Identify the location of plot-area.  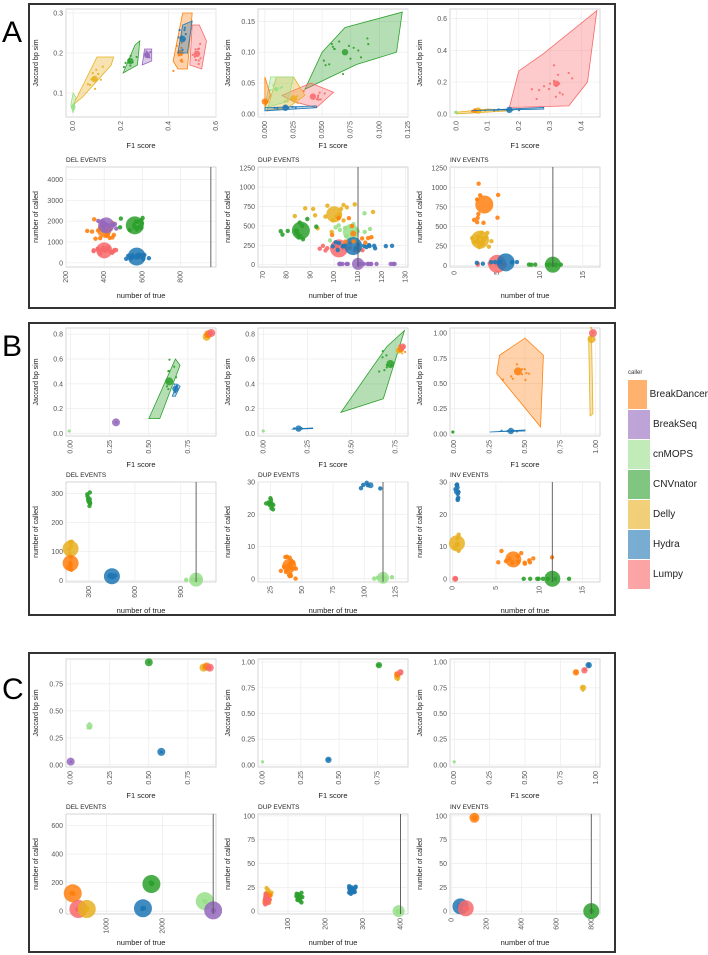
(333, 864).